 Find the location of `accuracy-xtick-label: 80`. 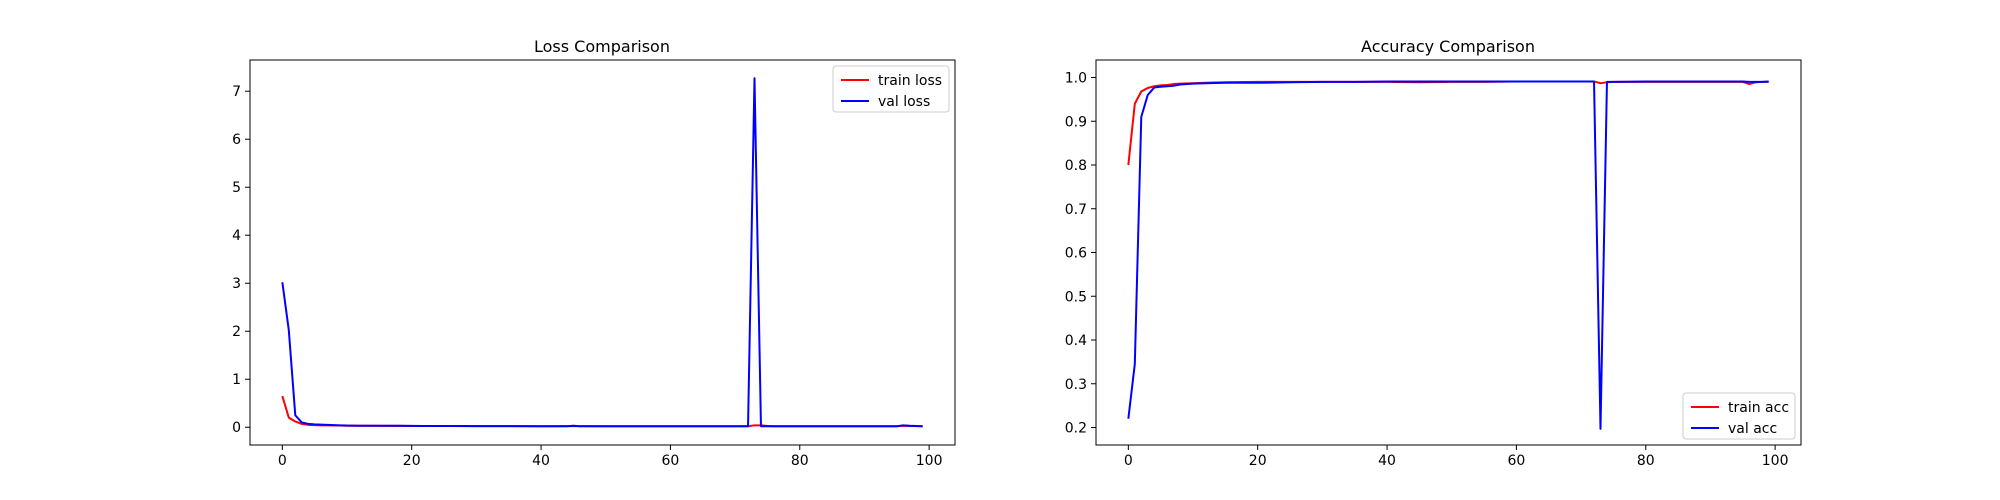

accuracy-xtick-label: 80 is located at coordinates (1646, 461).